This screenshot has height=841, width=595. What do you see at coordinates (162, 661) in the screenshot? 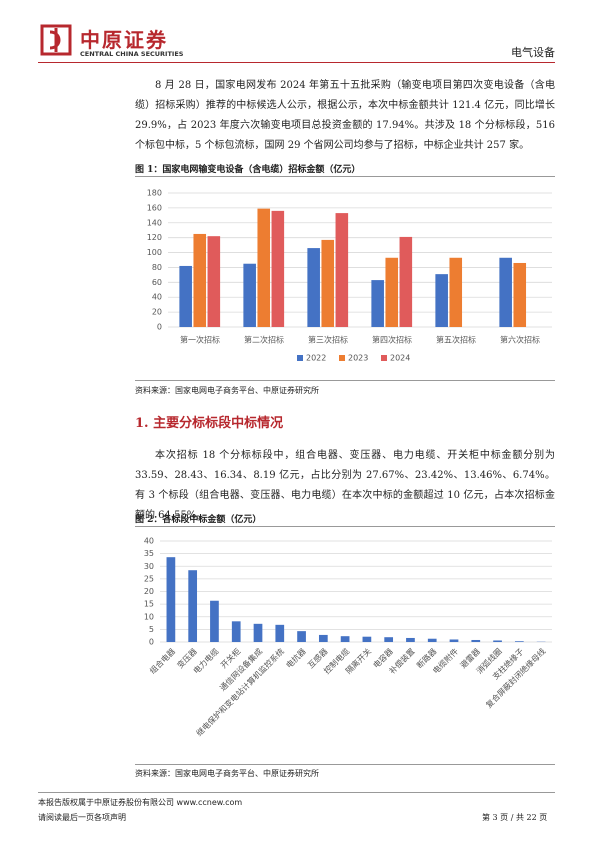
I see `x-tick-label: 组合电器` at bounding box center [162, 661].